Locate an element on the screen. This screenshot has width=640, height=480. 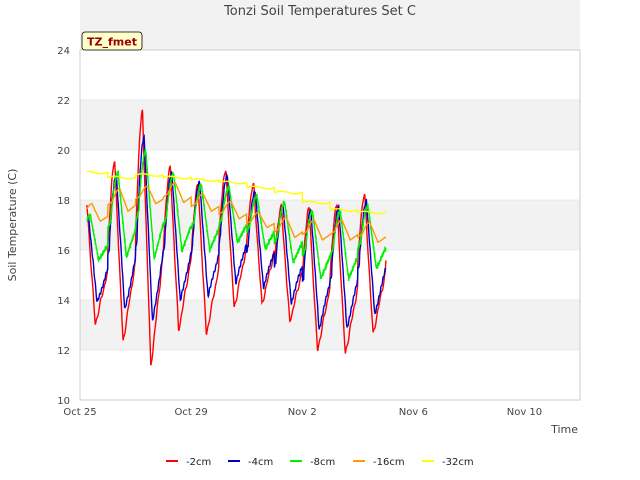
legend-label: -4cm is located at coordinates (260, 462).